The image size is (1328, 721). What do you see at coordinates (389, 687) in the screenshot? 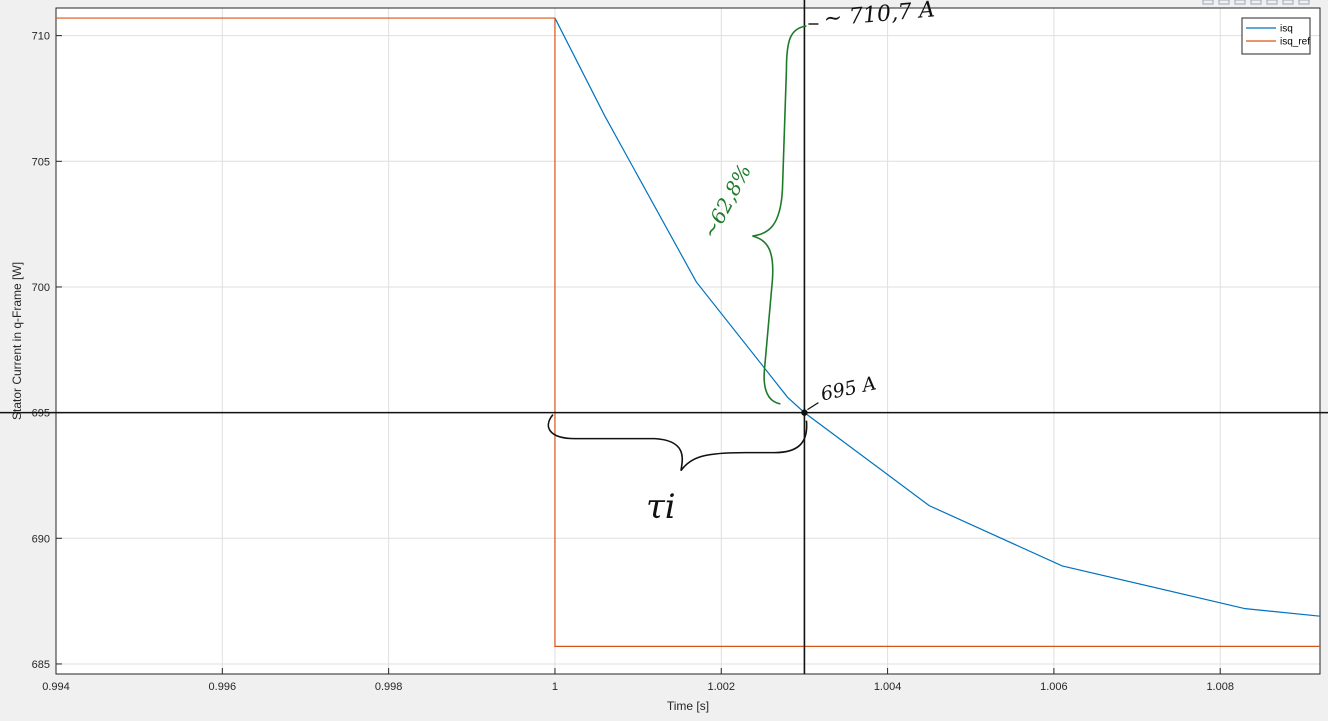
I see `x-tick-label: 0.998` at bounding box center [389, 687].